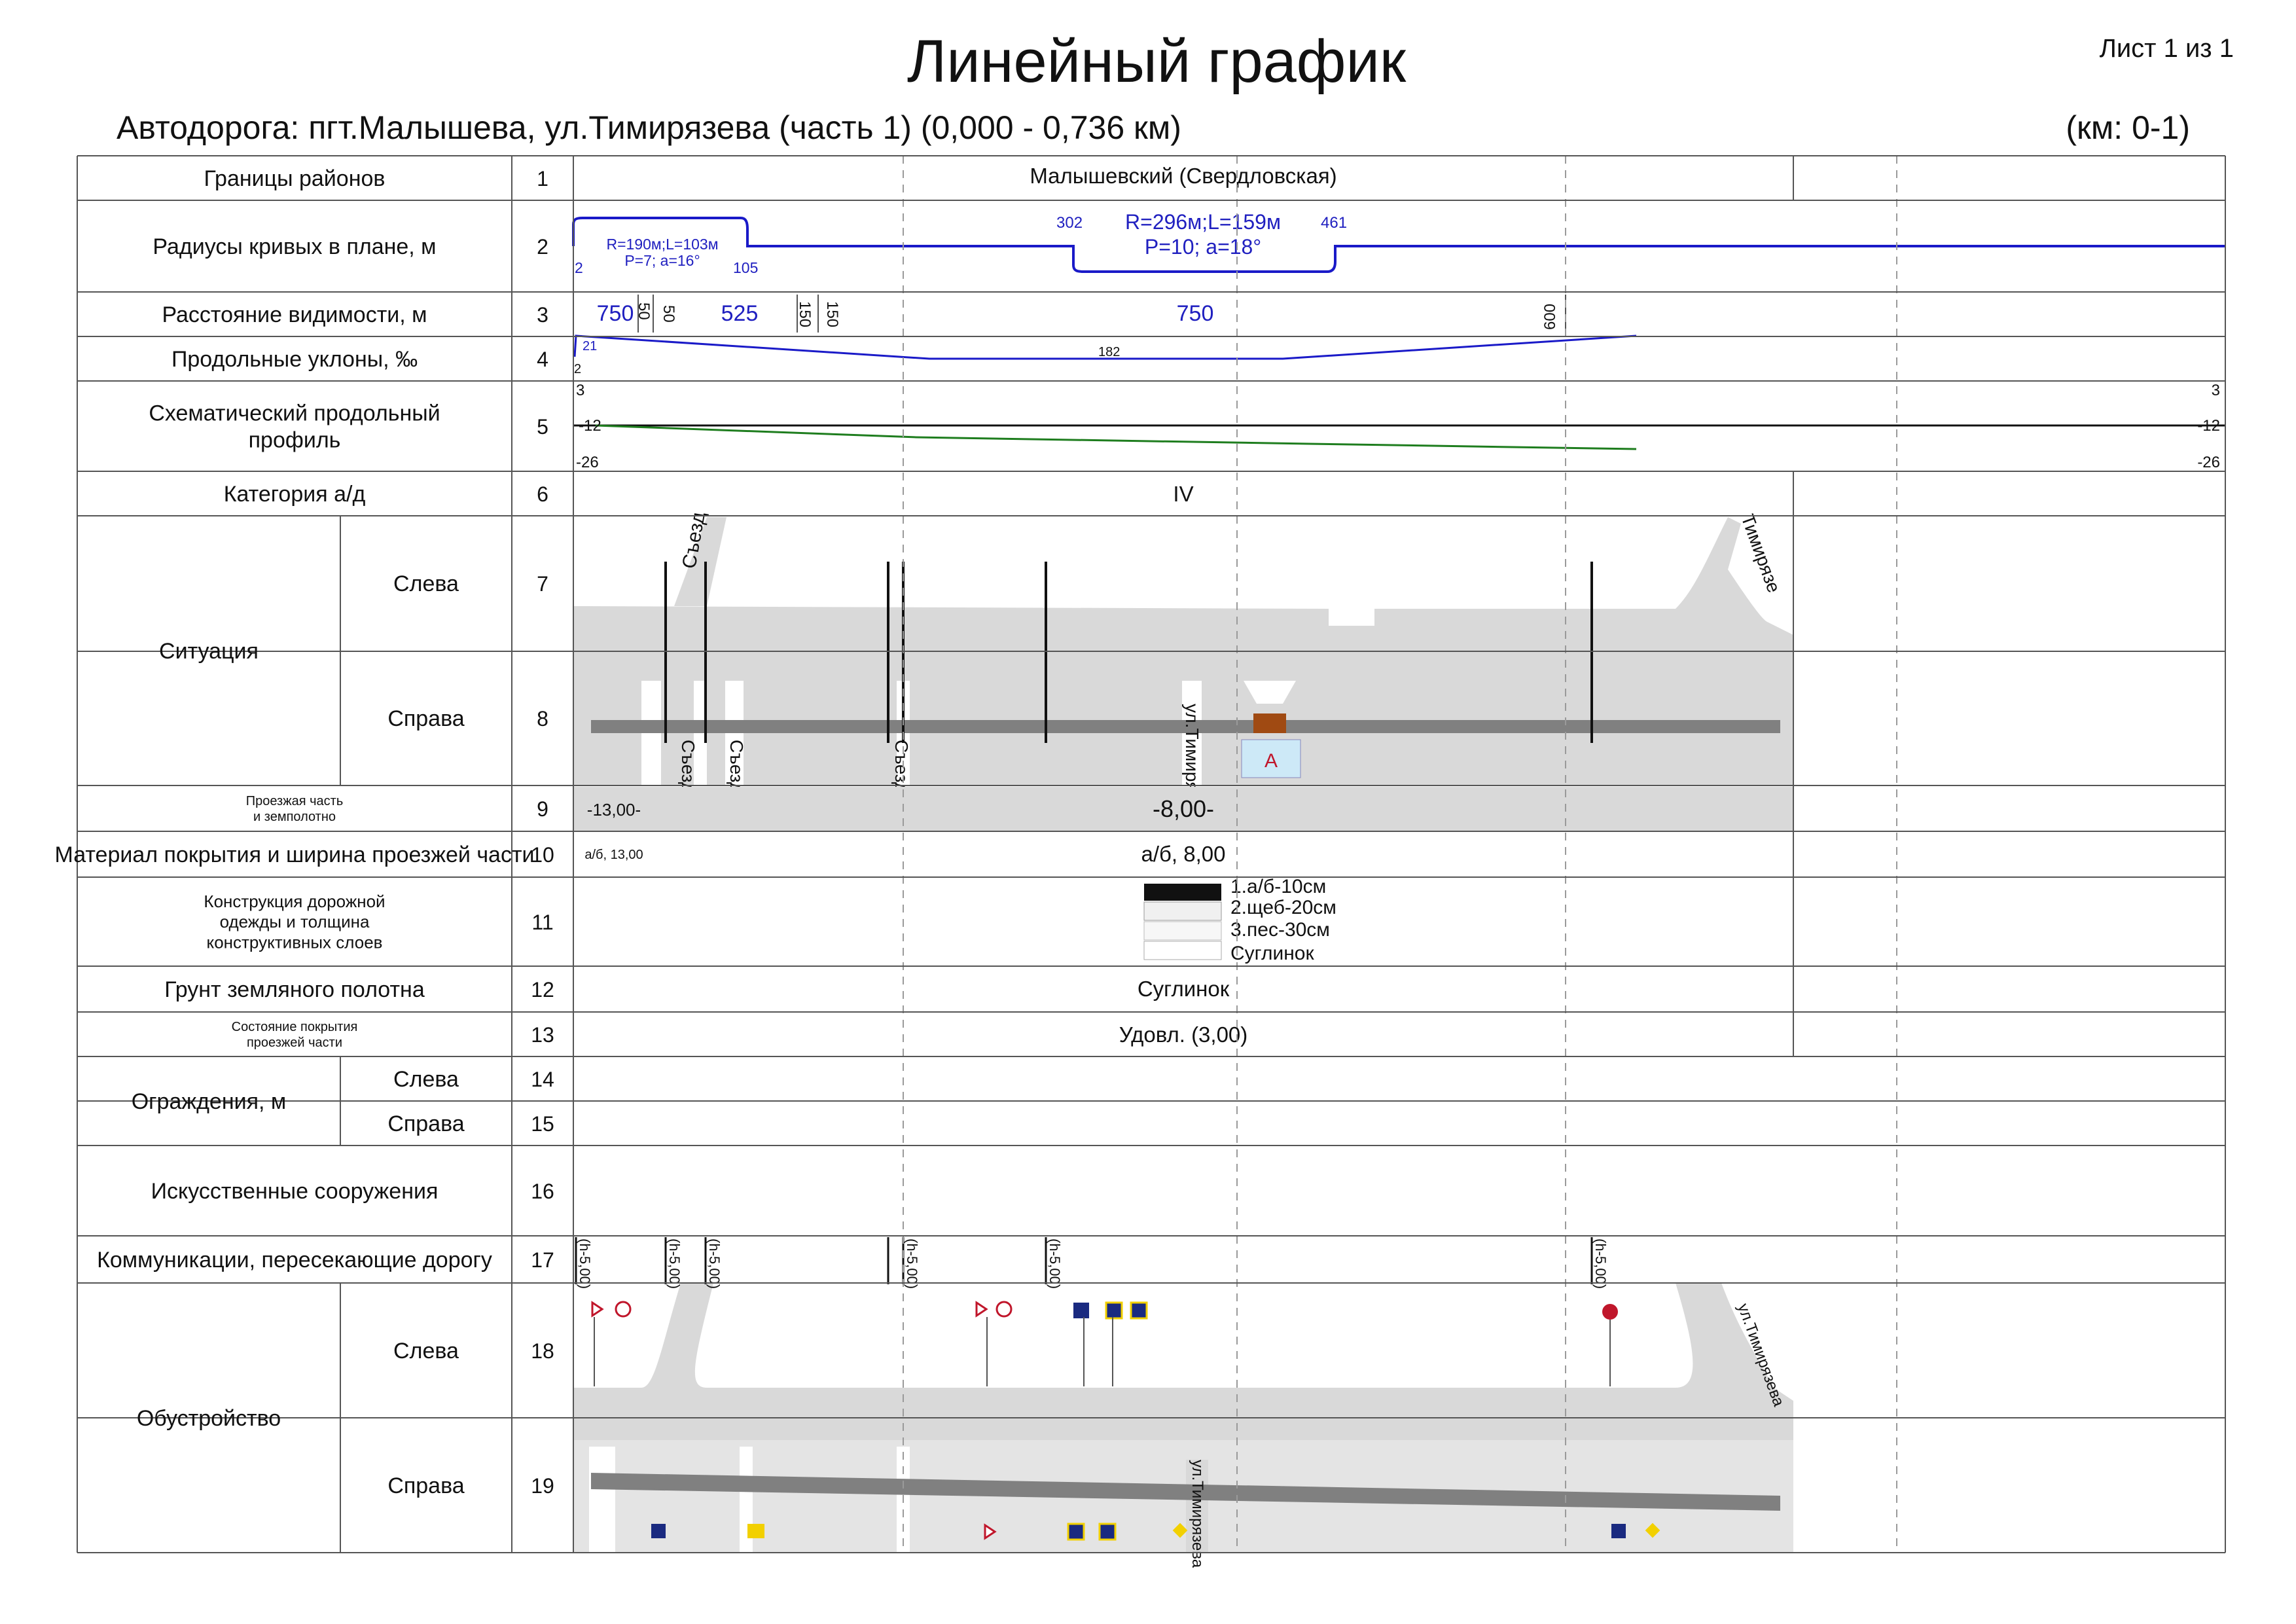  I want to click on grade-value: 182, so click(1109, 352).